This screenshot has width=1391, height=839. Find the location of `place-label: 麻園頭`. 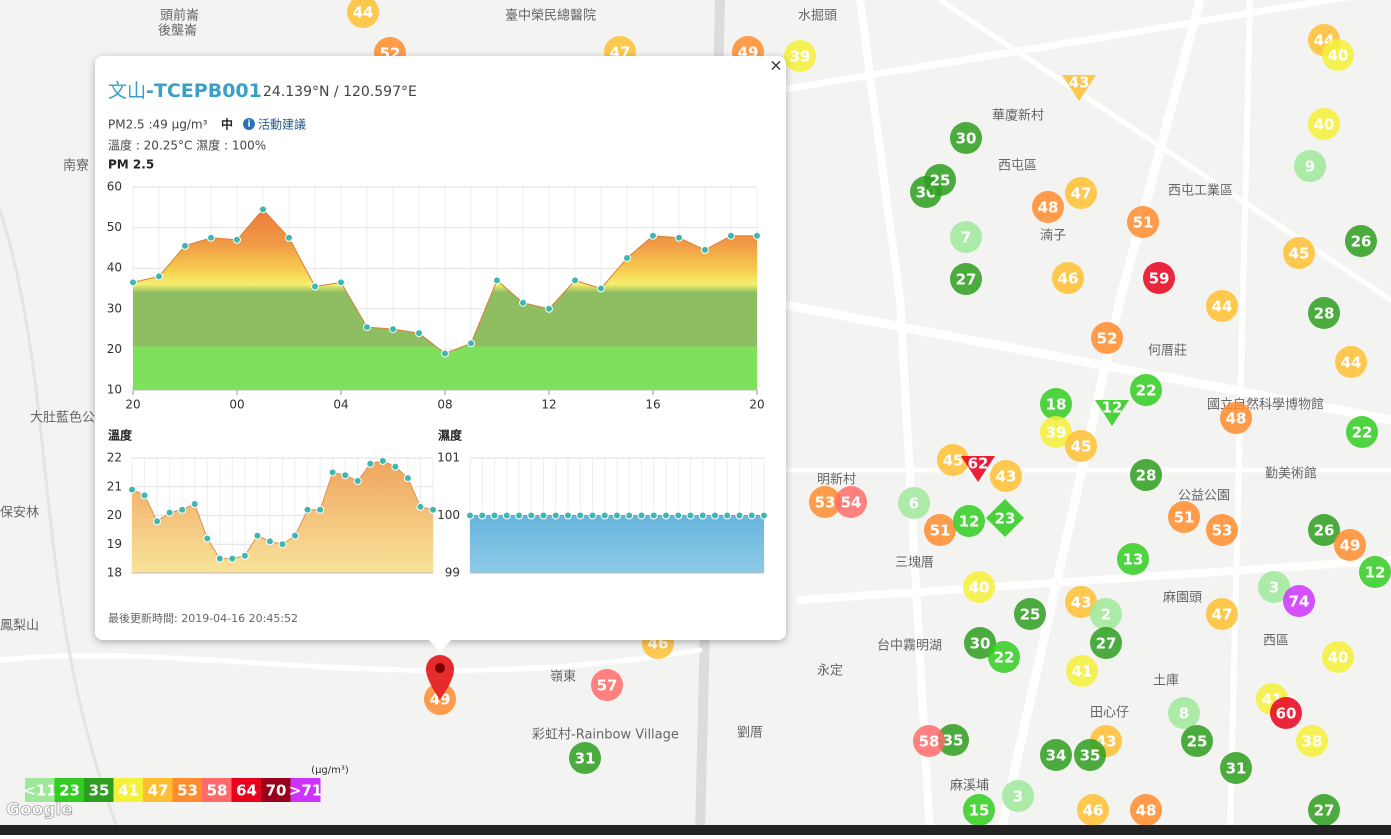

place-label: 麻園頭 is located at coordinates (1182, 598).